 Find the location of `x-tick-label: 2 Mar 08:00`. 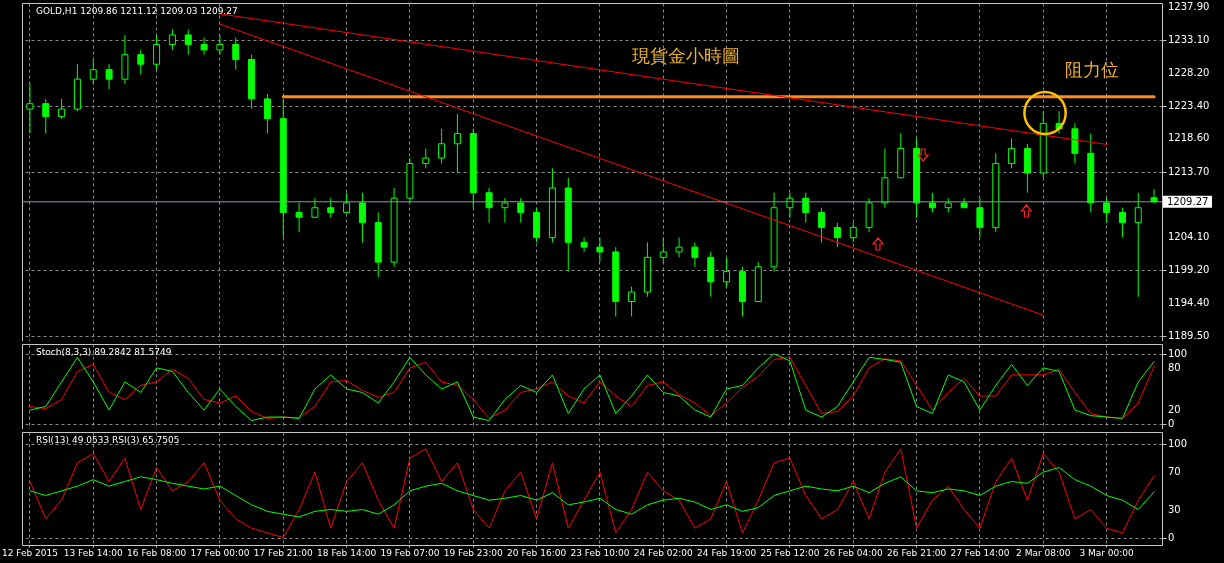

x-tick-label: 2 Mar 08:00 is located at coordinates (1043, 552).